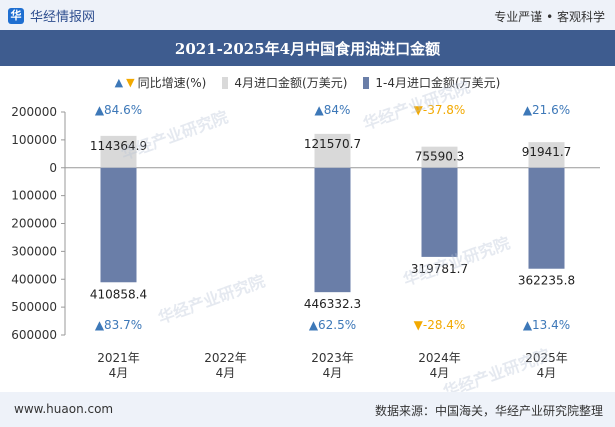 The width and height of the screenshot is (615, 427). What do you see at coordinates (34, 279) in the screenshot?
I see `y-tick-label: 400000` at bounding box center [34, 279].